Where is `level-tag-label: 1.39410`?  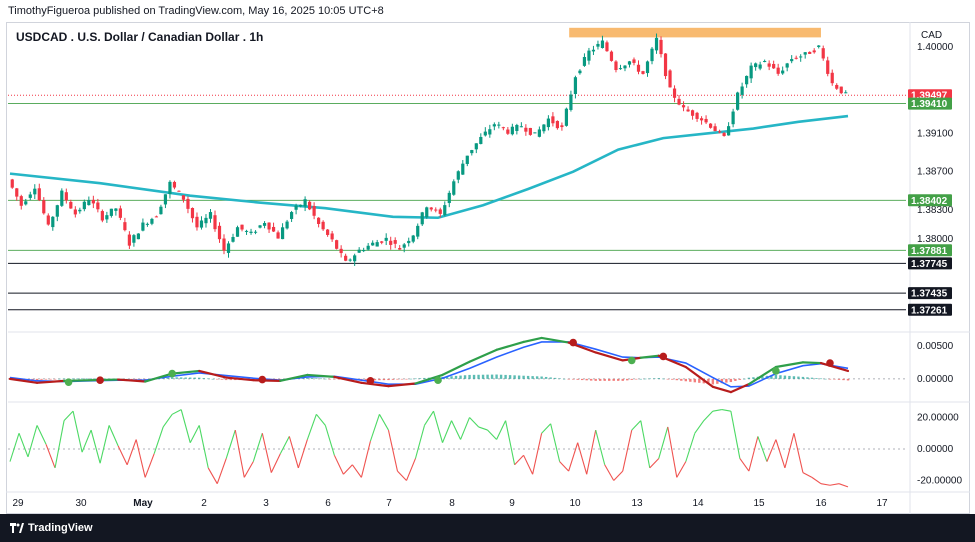
level-tag-label: 1.39410 is located at coordinates (929, 104).